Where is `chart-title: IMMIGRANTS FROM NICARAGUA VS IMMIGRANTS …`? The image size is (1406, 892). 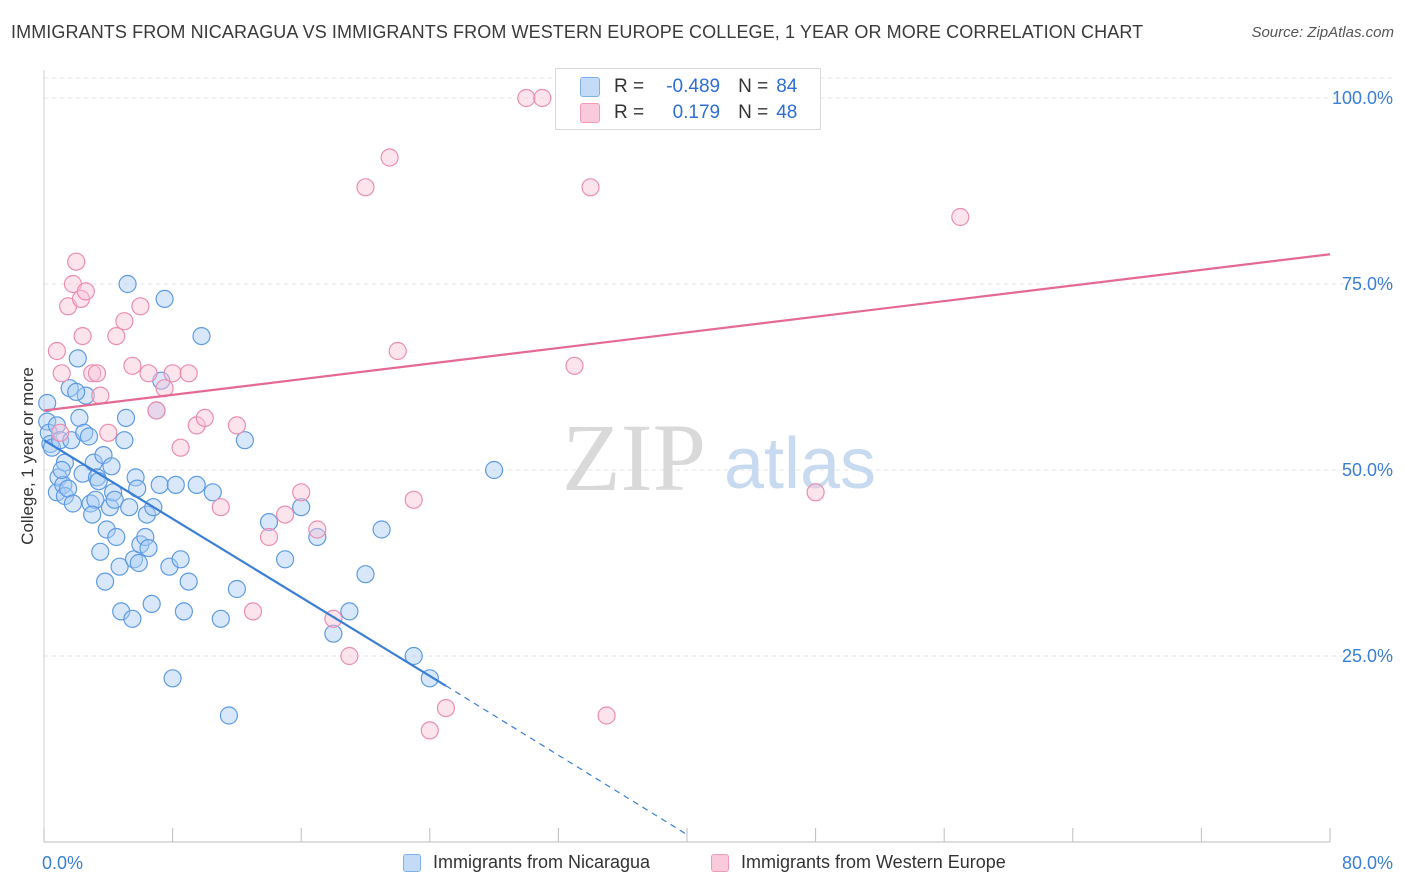
chart-title: IMMIGRANTS FROM NICARAGUA VS IMMIGRANTS … is located at coordinates (577, 32).